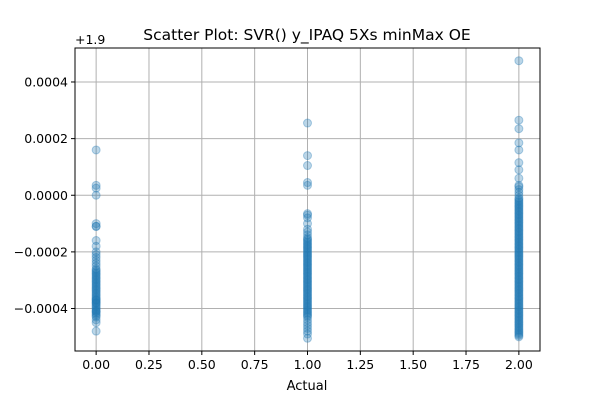  Describe the element at coordinates (41, 251) in the screenshot. I see `y-tick-label-1: −0.0002` at that location.